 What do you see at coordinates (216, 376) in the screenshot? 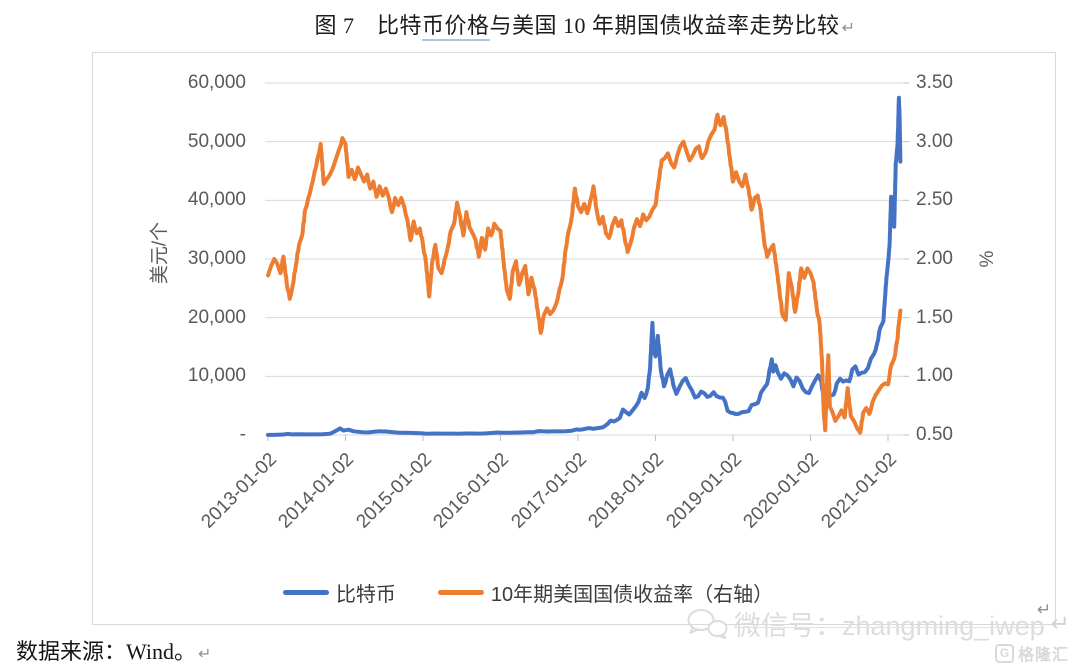
I see `left-axis-tick-label: 10,000` at bounding box center [216, 376].